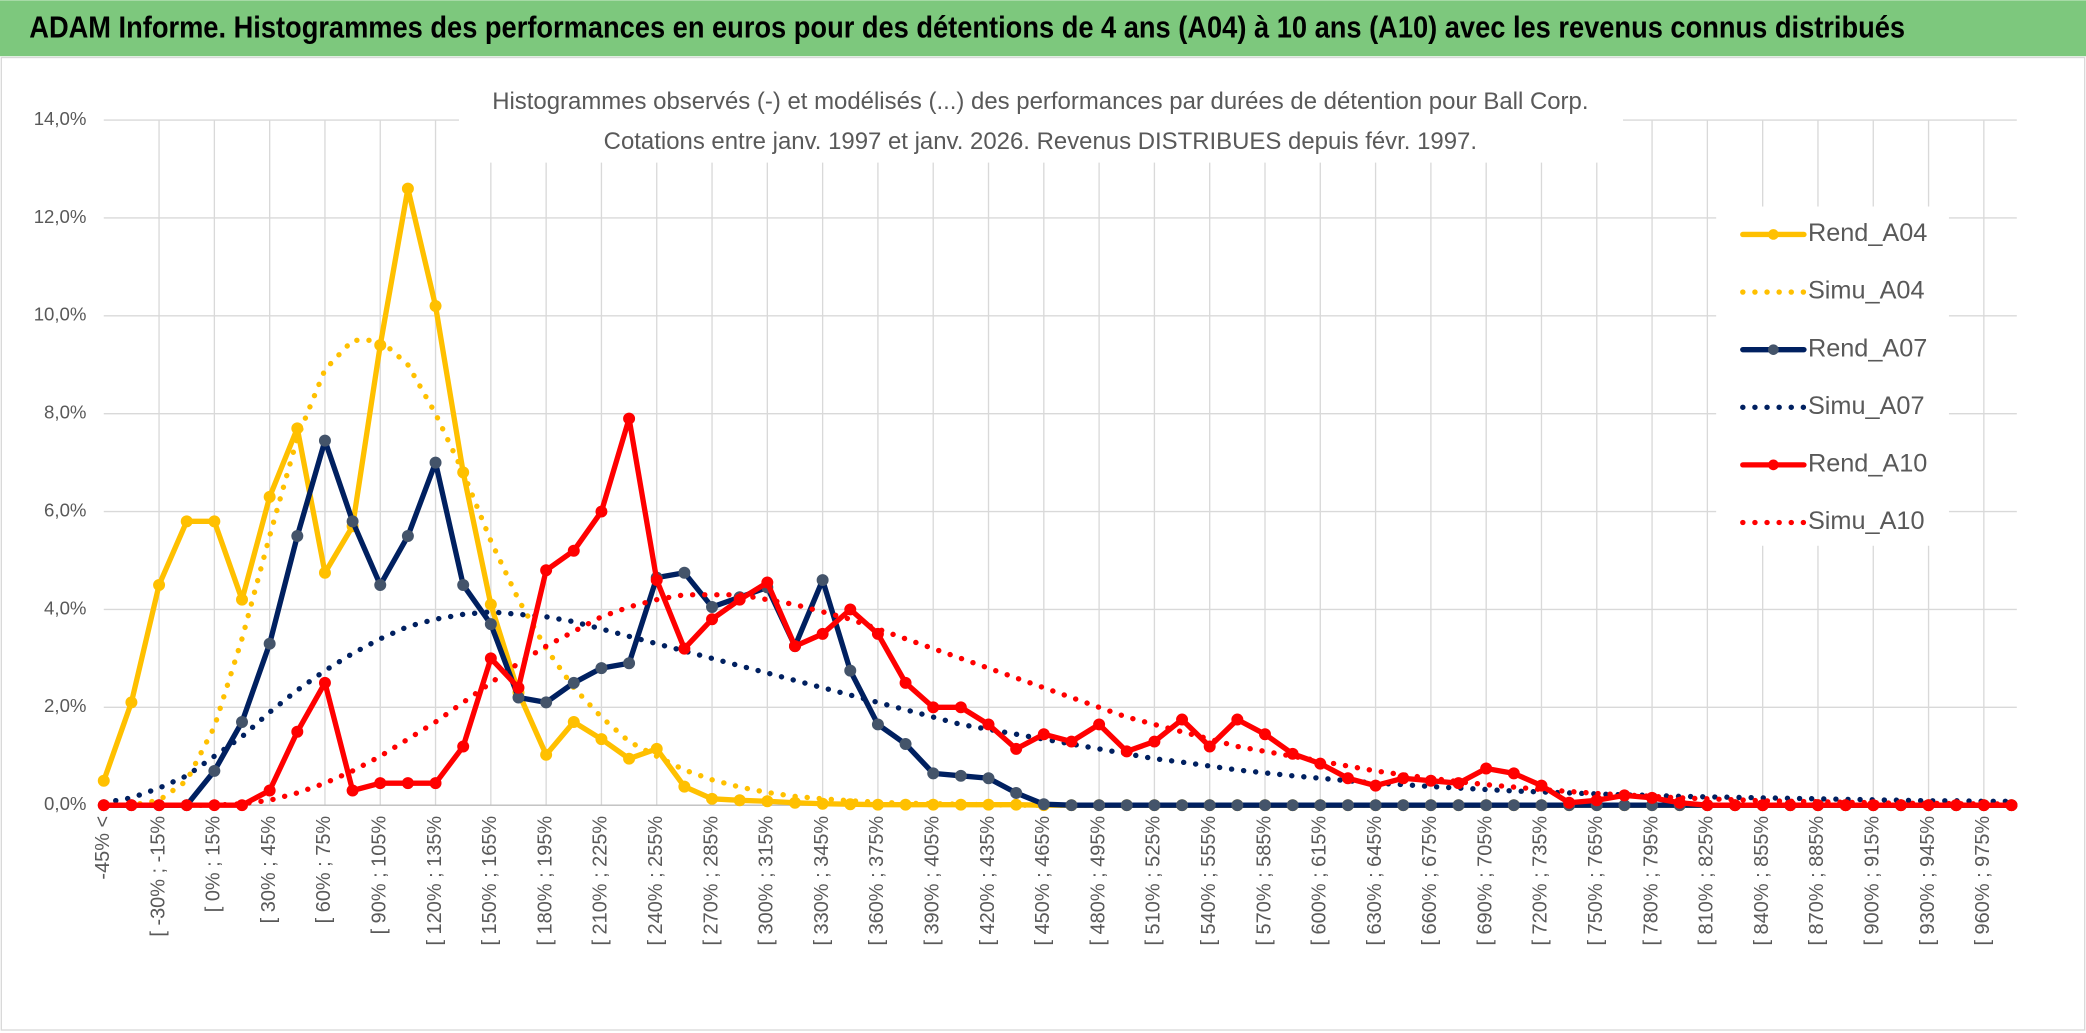 This screenshot has height=1033, width=2086. I want to click on y-tick-label: 14,0%, so click(60, 118).